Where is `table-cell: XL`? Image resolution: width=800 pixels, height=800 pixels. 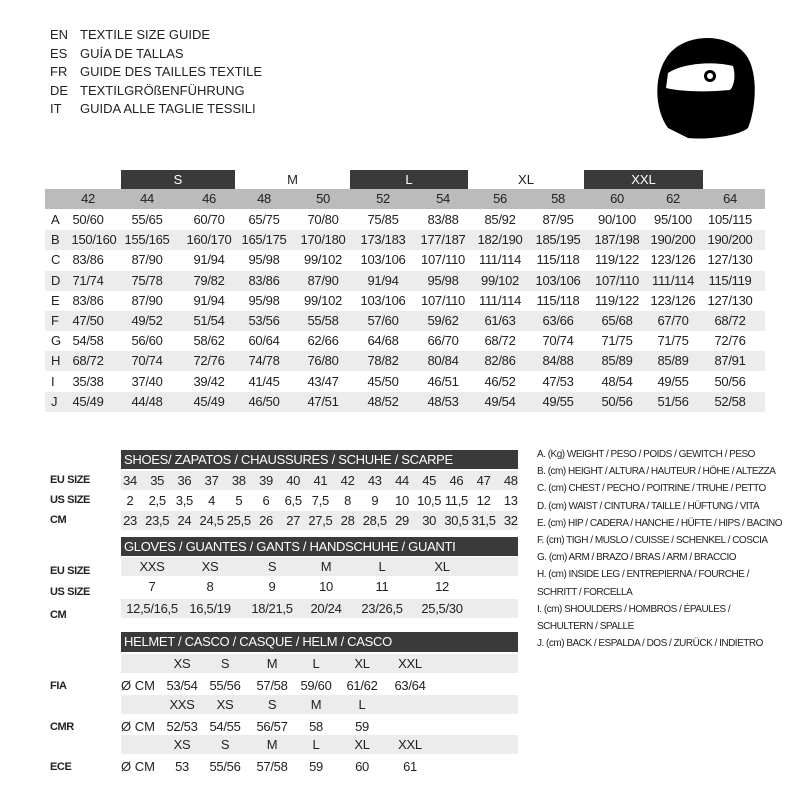
table-cell: XL is located at coordinates (442, 566).